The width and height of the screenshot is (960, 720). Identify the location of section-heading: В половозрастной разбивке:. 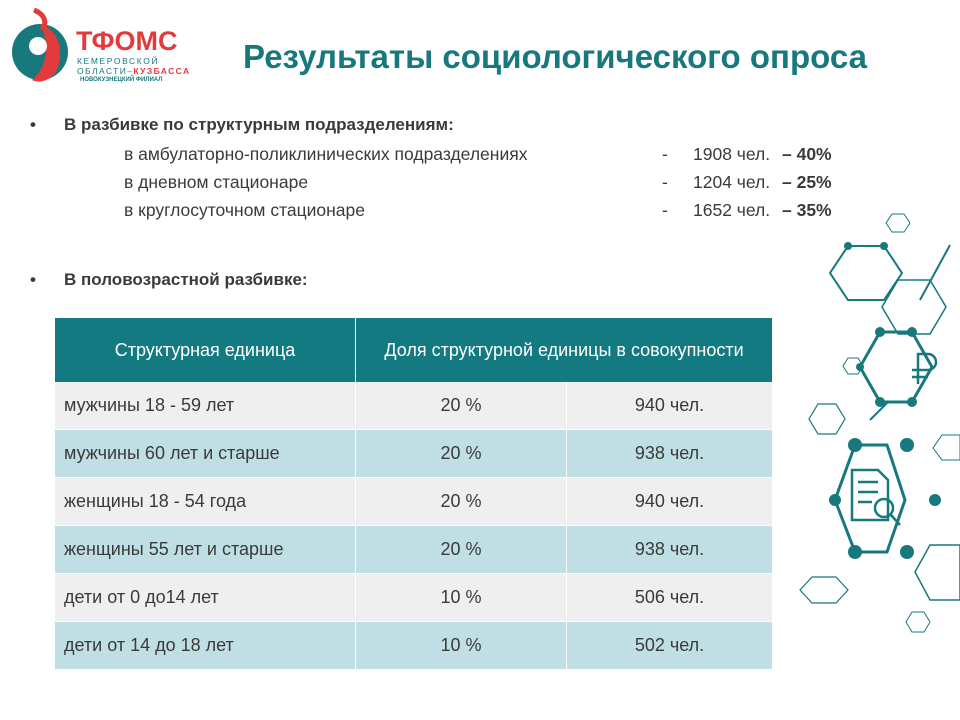
(186, 279).